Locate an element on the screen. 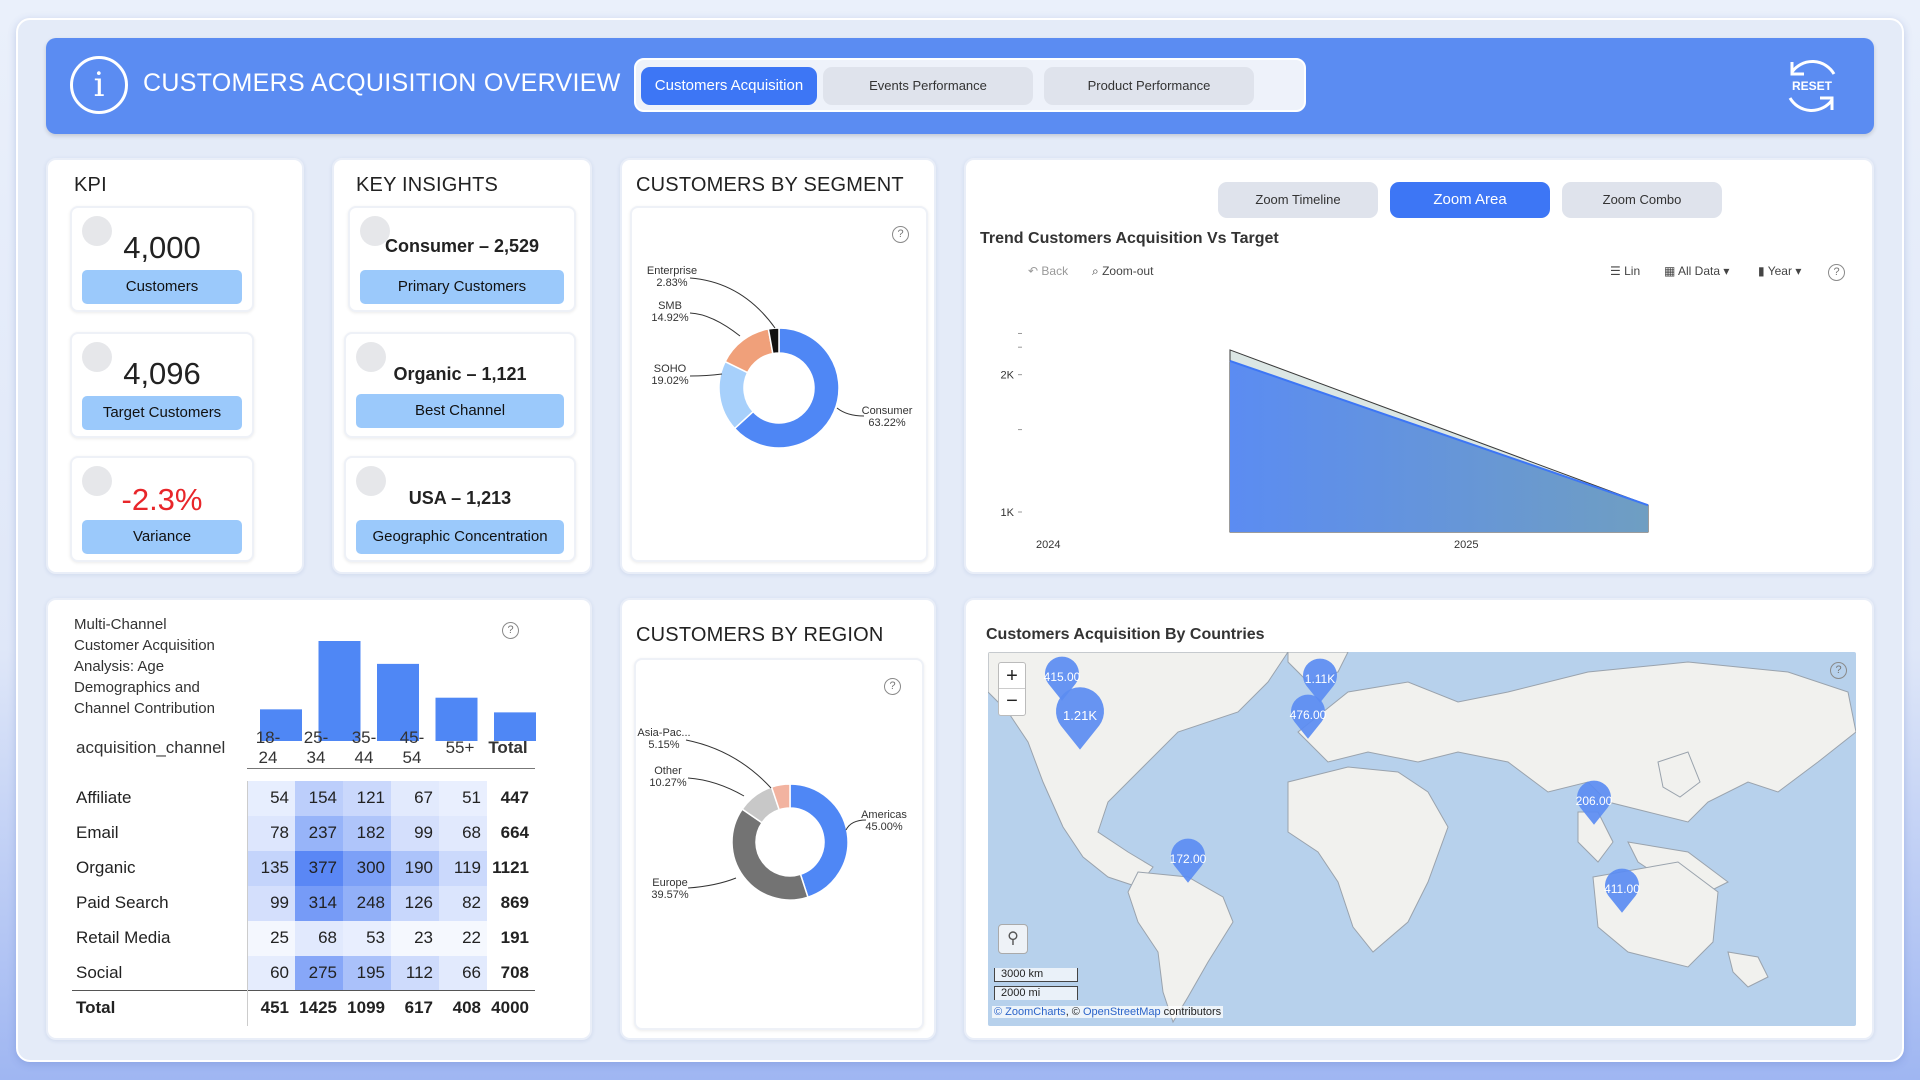  age-column-header: 55+ is located at coordinates (463, 748).